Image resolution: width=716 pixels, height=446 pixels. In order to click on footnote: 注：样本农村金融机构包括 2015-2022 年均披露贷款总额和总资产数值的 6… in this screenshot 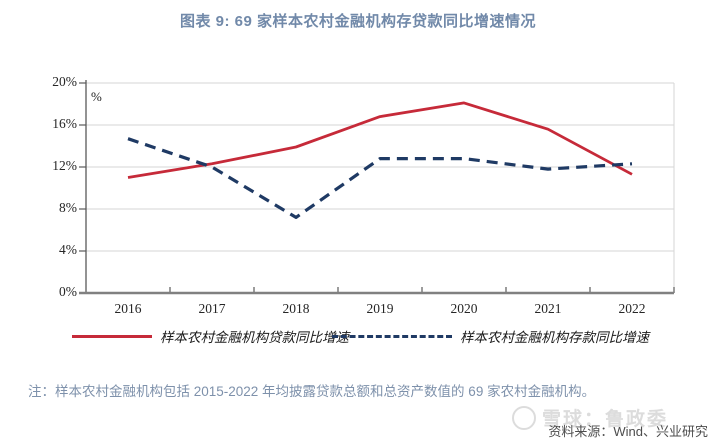, I will do `click(312, 391)`.